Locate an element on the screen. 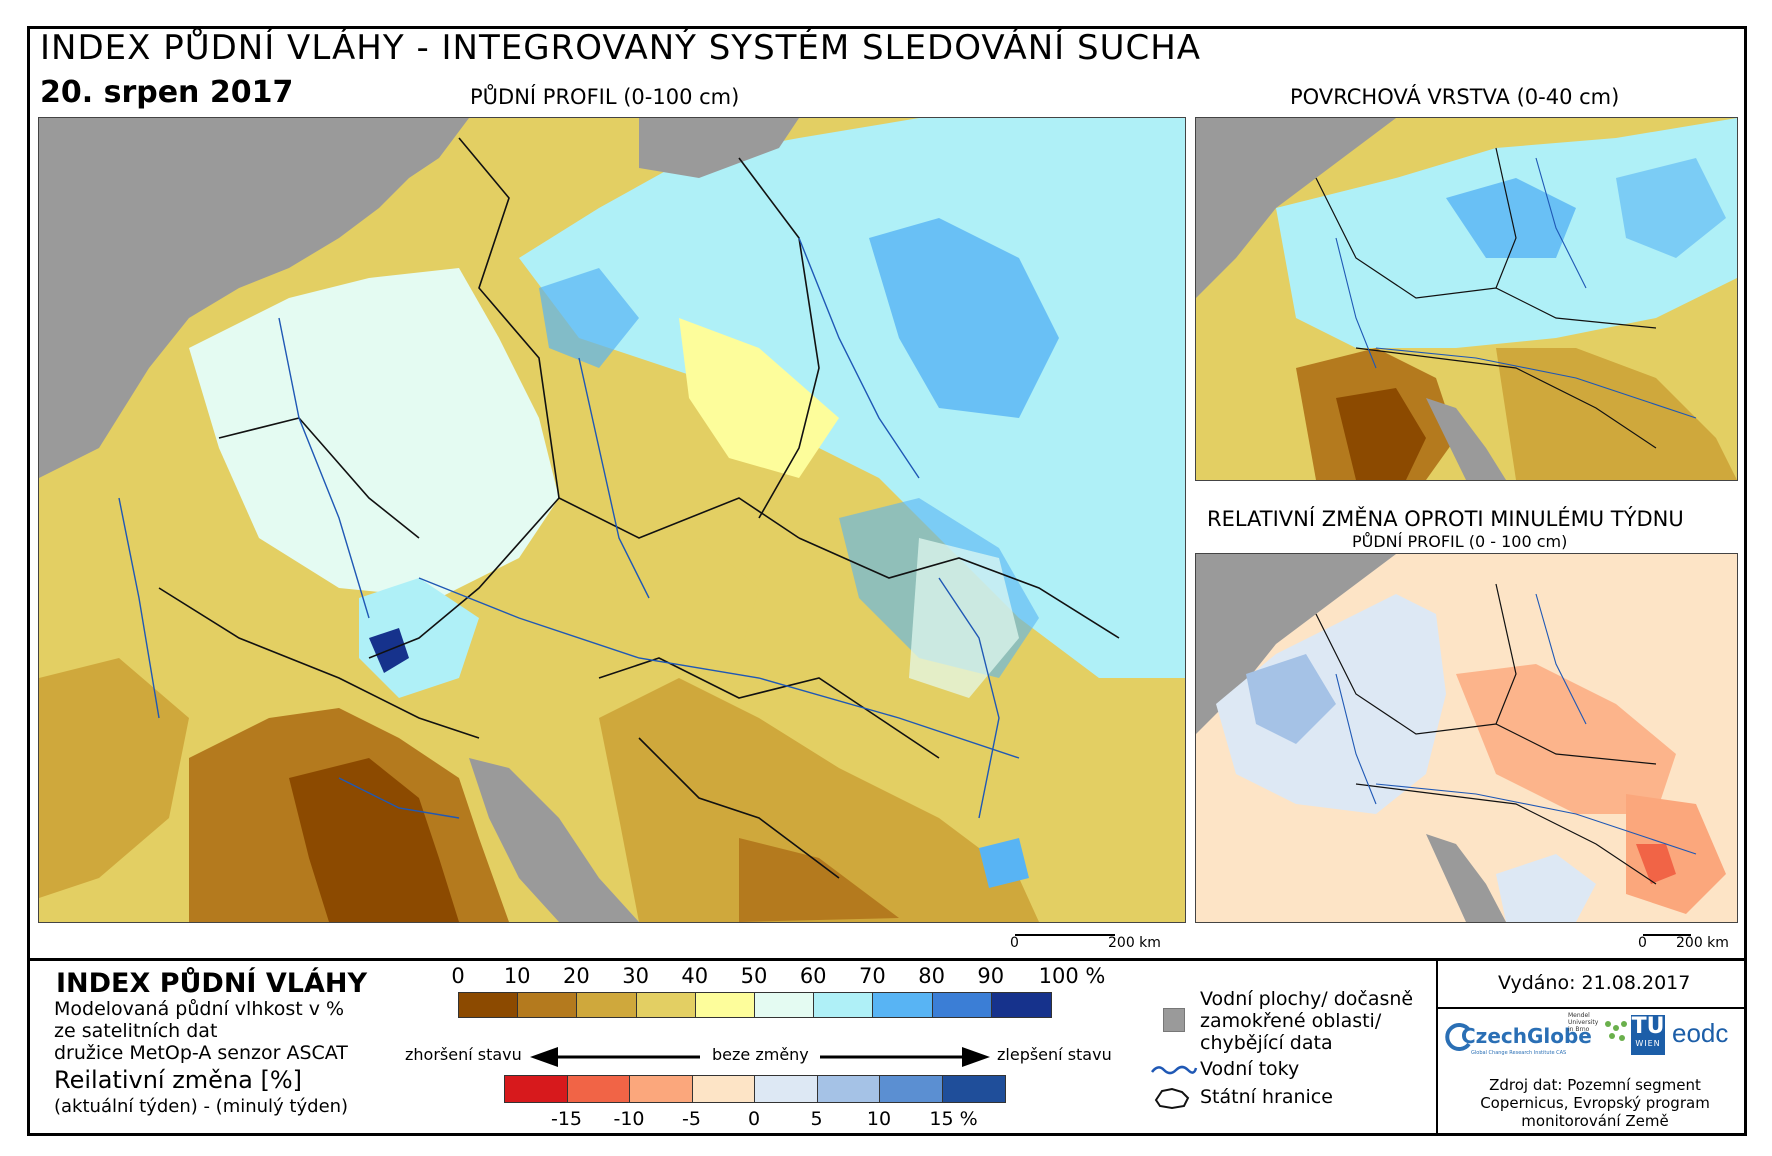  czechglobe-swirl-icon is located at coordinates (1458, 1037).